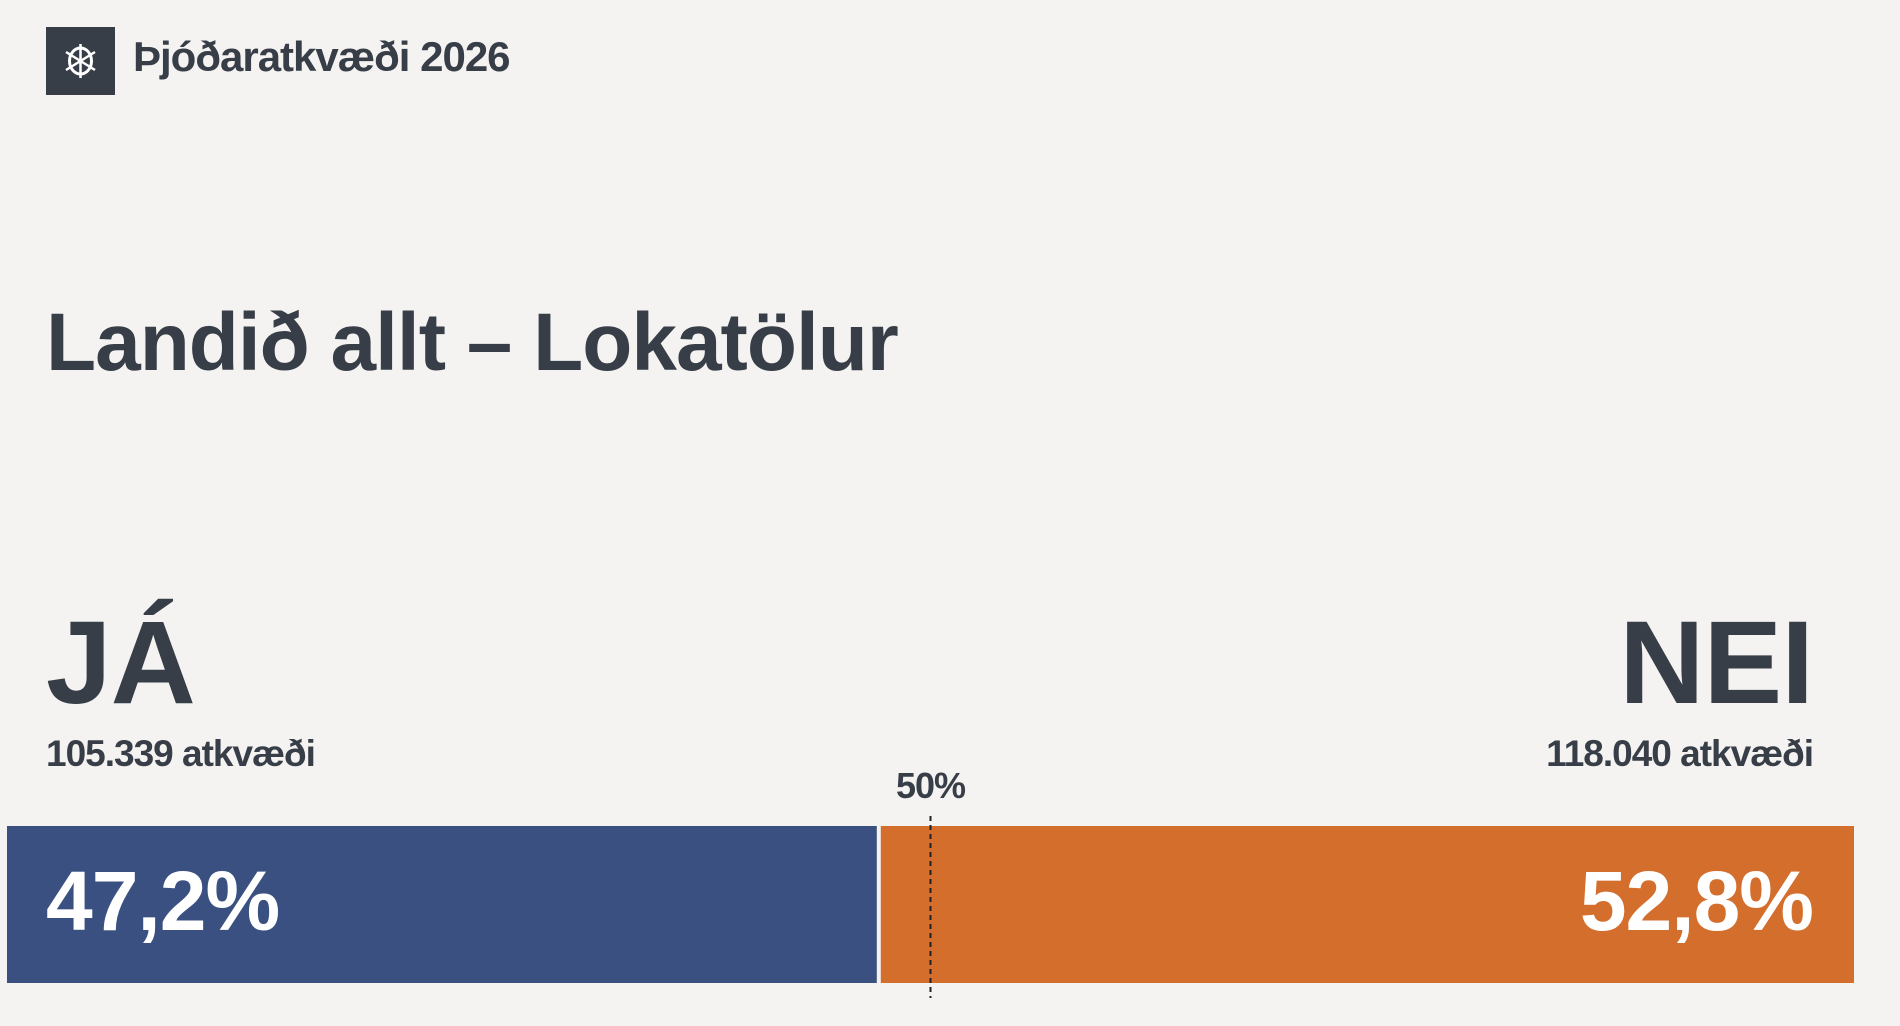  What do you see at coordinates (321, 56) in the screenshot?
I see `header-title: Þjóðaratkvæði 2026` at bounding box center [321, 56].